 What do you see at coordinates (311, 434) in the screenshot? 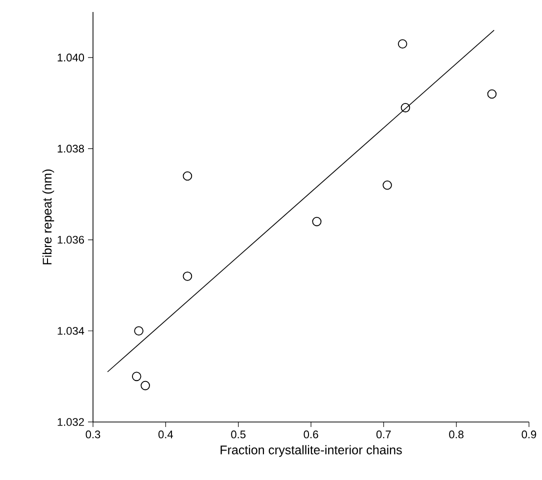
I see `x-tick-label: 0.6` at bounding box center [311, 434].